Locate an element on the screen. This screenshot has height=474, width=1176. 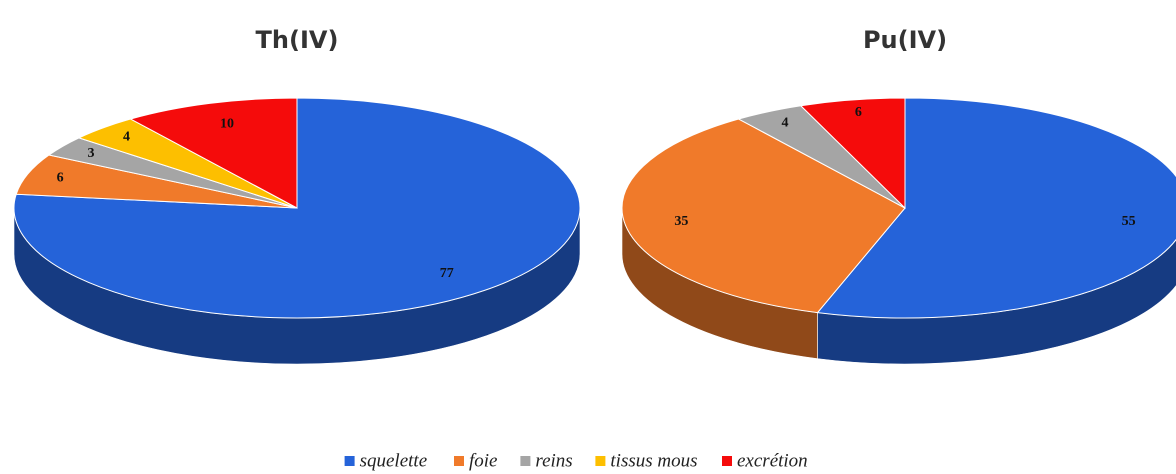
legend-label: reins is located at coordinates (553, 460).